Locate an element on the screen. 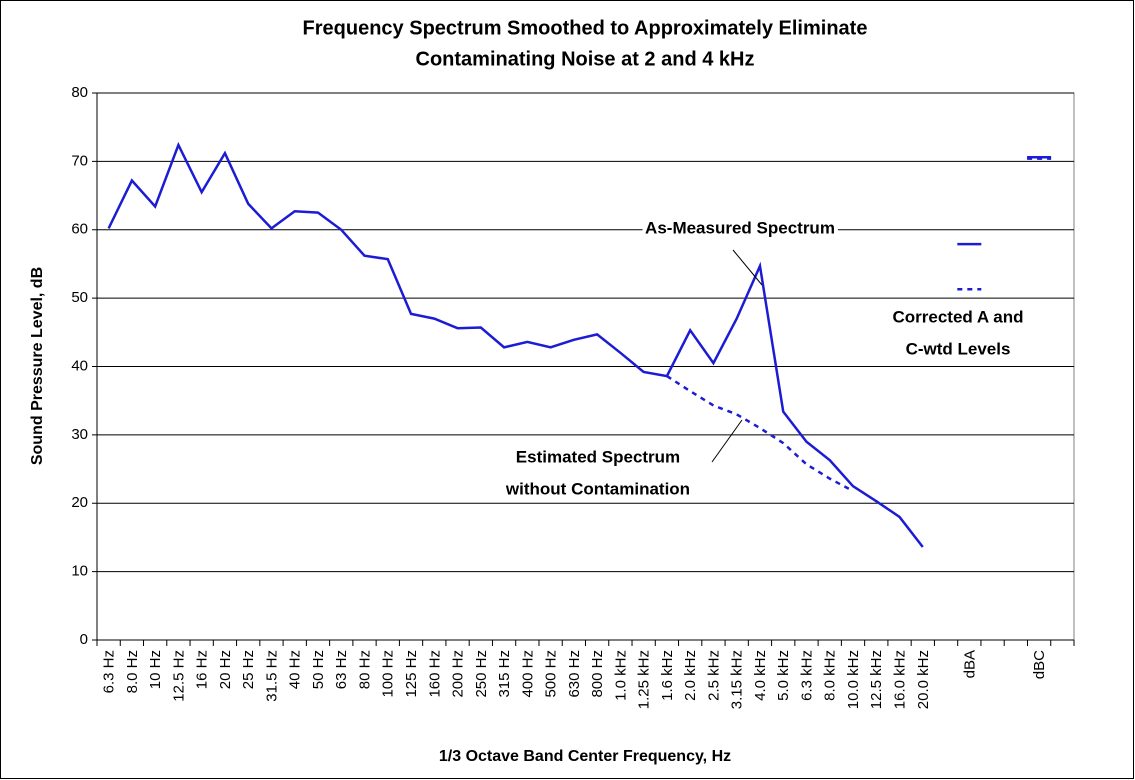  y-tick-label: 50 is located at coordinates (79, 297).